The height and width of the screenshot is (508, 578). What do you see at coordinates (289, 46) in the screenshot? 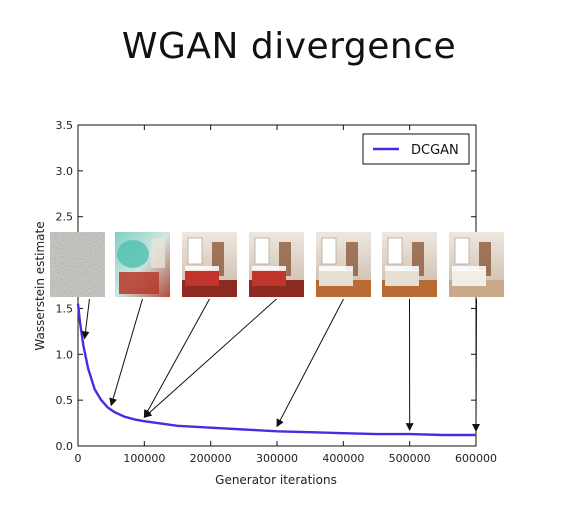
I see `slide-title: WGAN divergence` at bounding box center [289, 46].